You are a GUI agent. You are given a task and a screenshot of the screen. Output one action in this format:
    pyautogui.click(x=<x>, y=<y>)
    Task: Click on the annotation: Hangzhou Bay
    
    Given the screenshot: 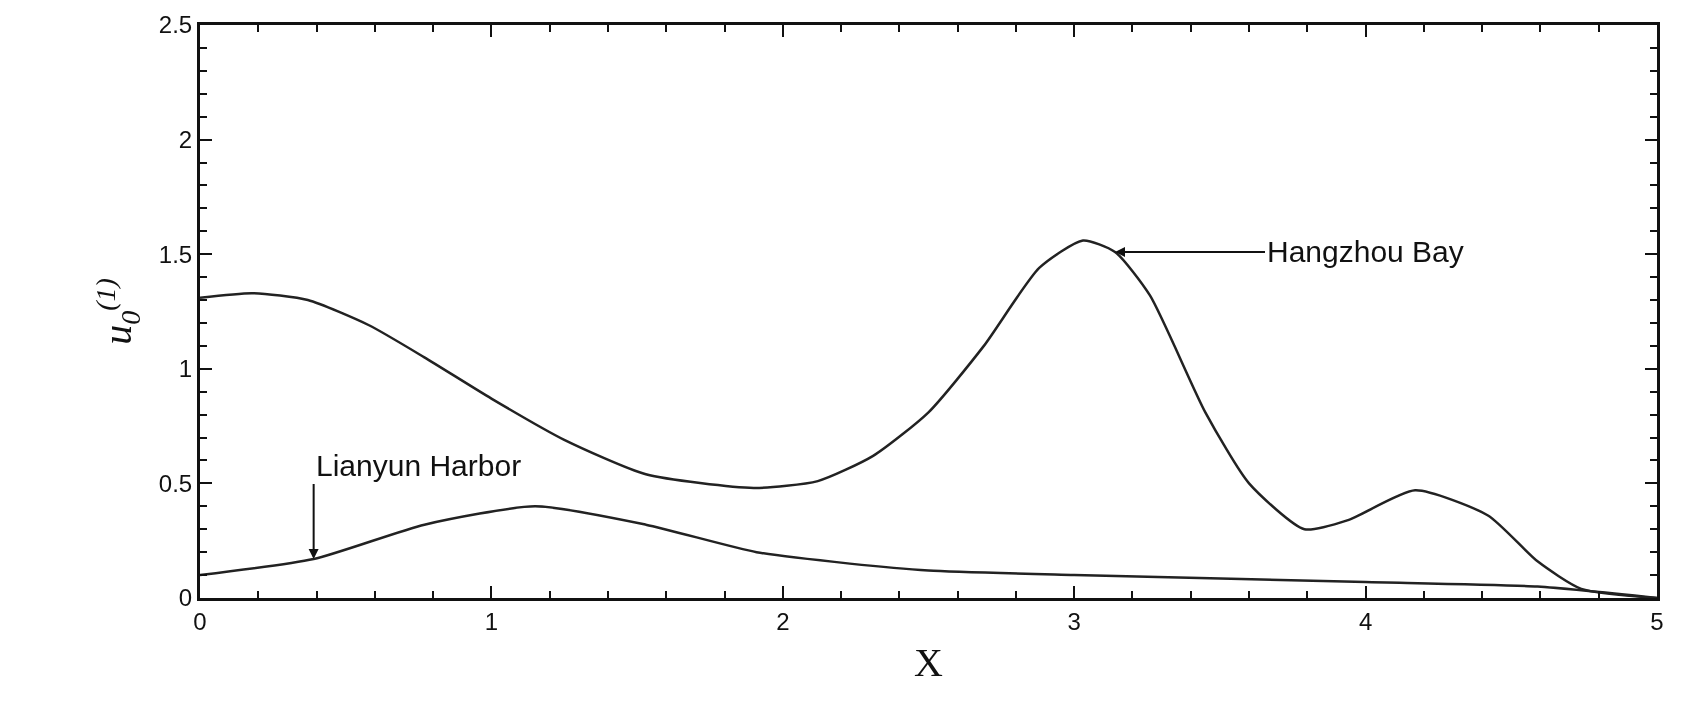 What is the action you would take?
    pyautogui.click(x=1365, y=251)
    